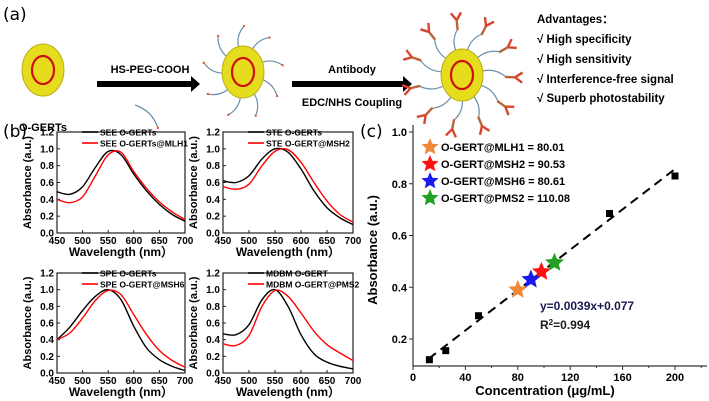 Image resolution: width=709 pixels, height=401 pixels. Describe the element at coordinates (587, 306) in the screenshot. I see `fit-equation: y=0.0039x+0.077` at that location.